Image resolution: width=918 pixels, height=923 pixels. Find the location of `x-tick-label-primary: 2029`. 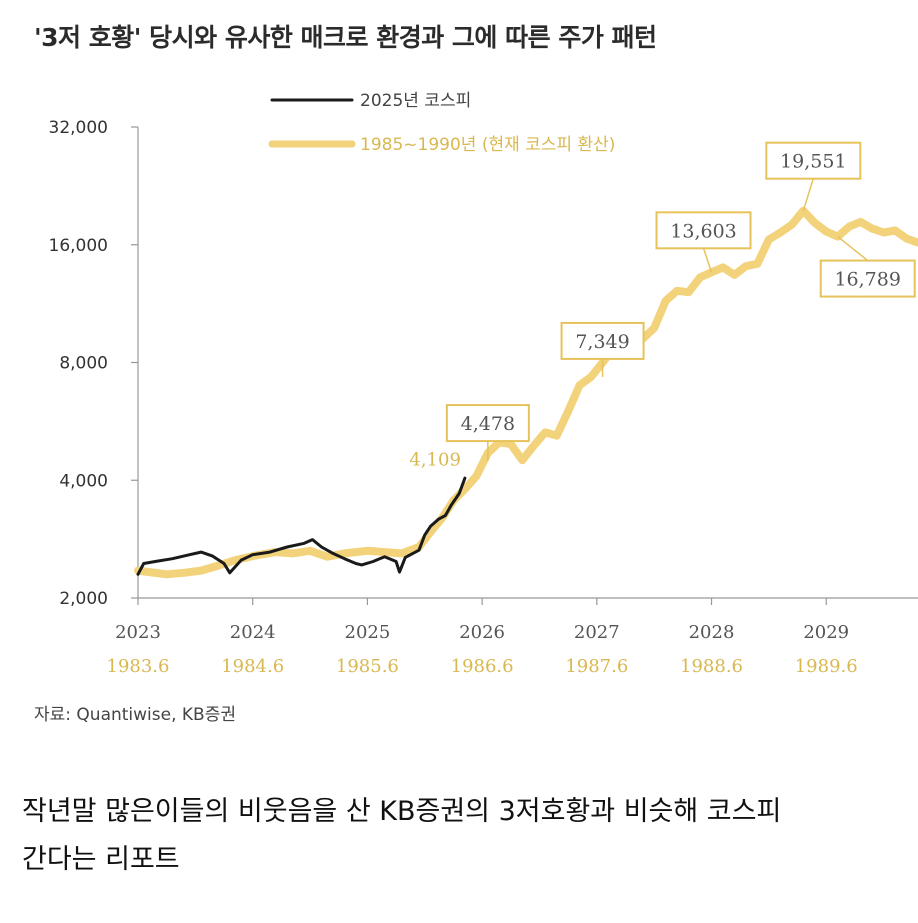

x-tick-label-primary: 2029 is located at coordinates (826, 632).